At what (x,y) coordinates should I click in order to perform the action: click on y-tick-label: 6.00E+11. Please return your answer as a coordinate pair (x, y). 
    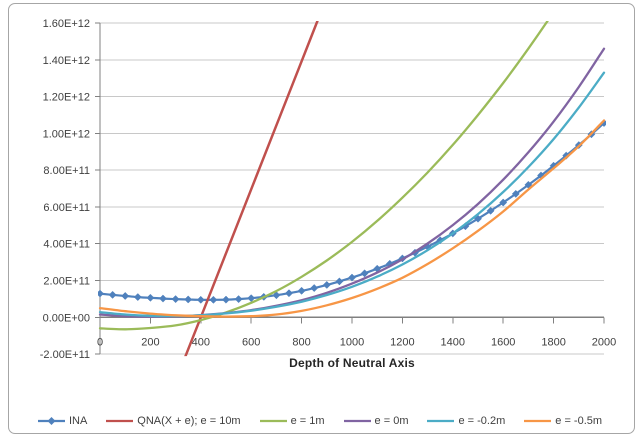
    Looking at the image, I should click on (66, 208).